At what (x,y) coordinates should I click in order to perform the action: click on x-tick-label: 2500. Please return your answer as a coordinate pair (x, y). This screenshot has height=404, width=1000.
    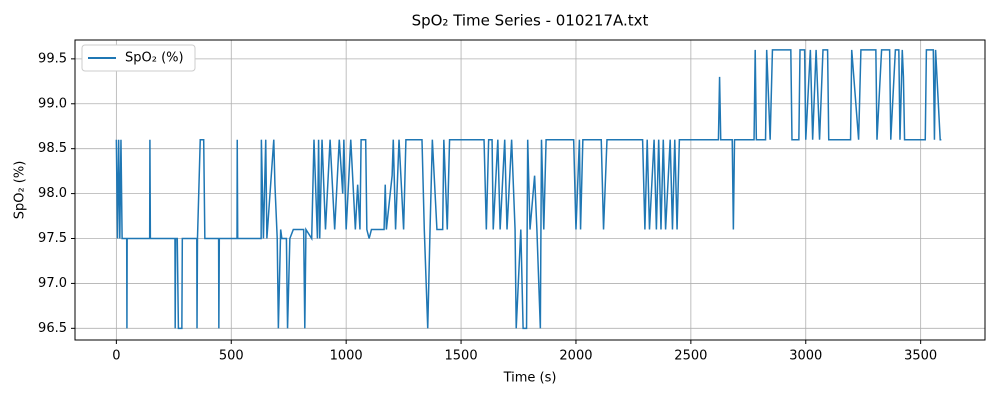
    Looking at the image, I should click on (690, 356).